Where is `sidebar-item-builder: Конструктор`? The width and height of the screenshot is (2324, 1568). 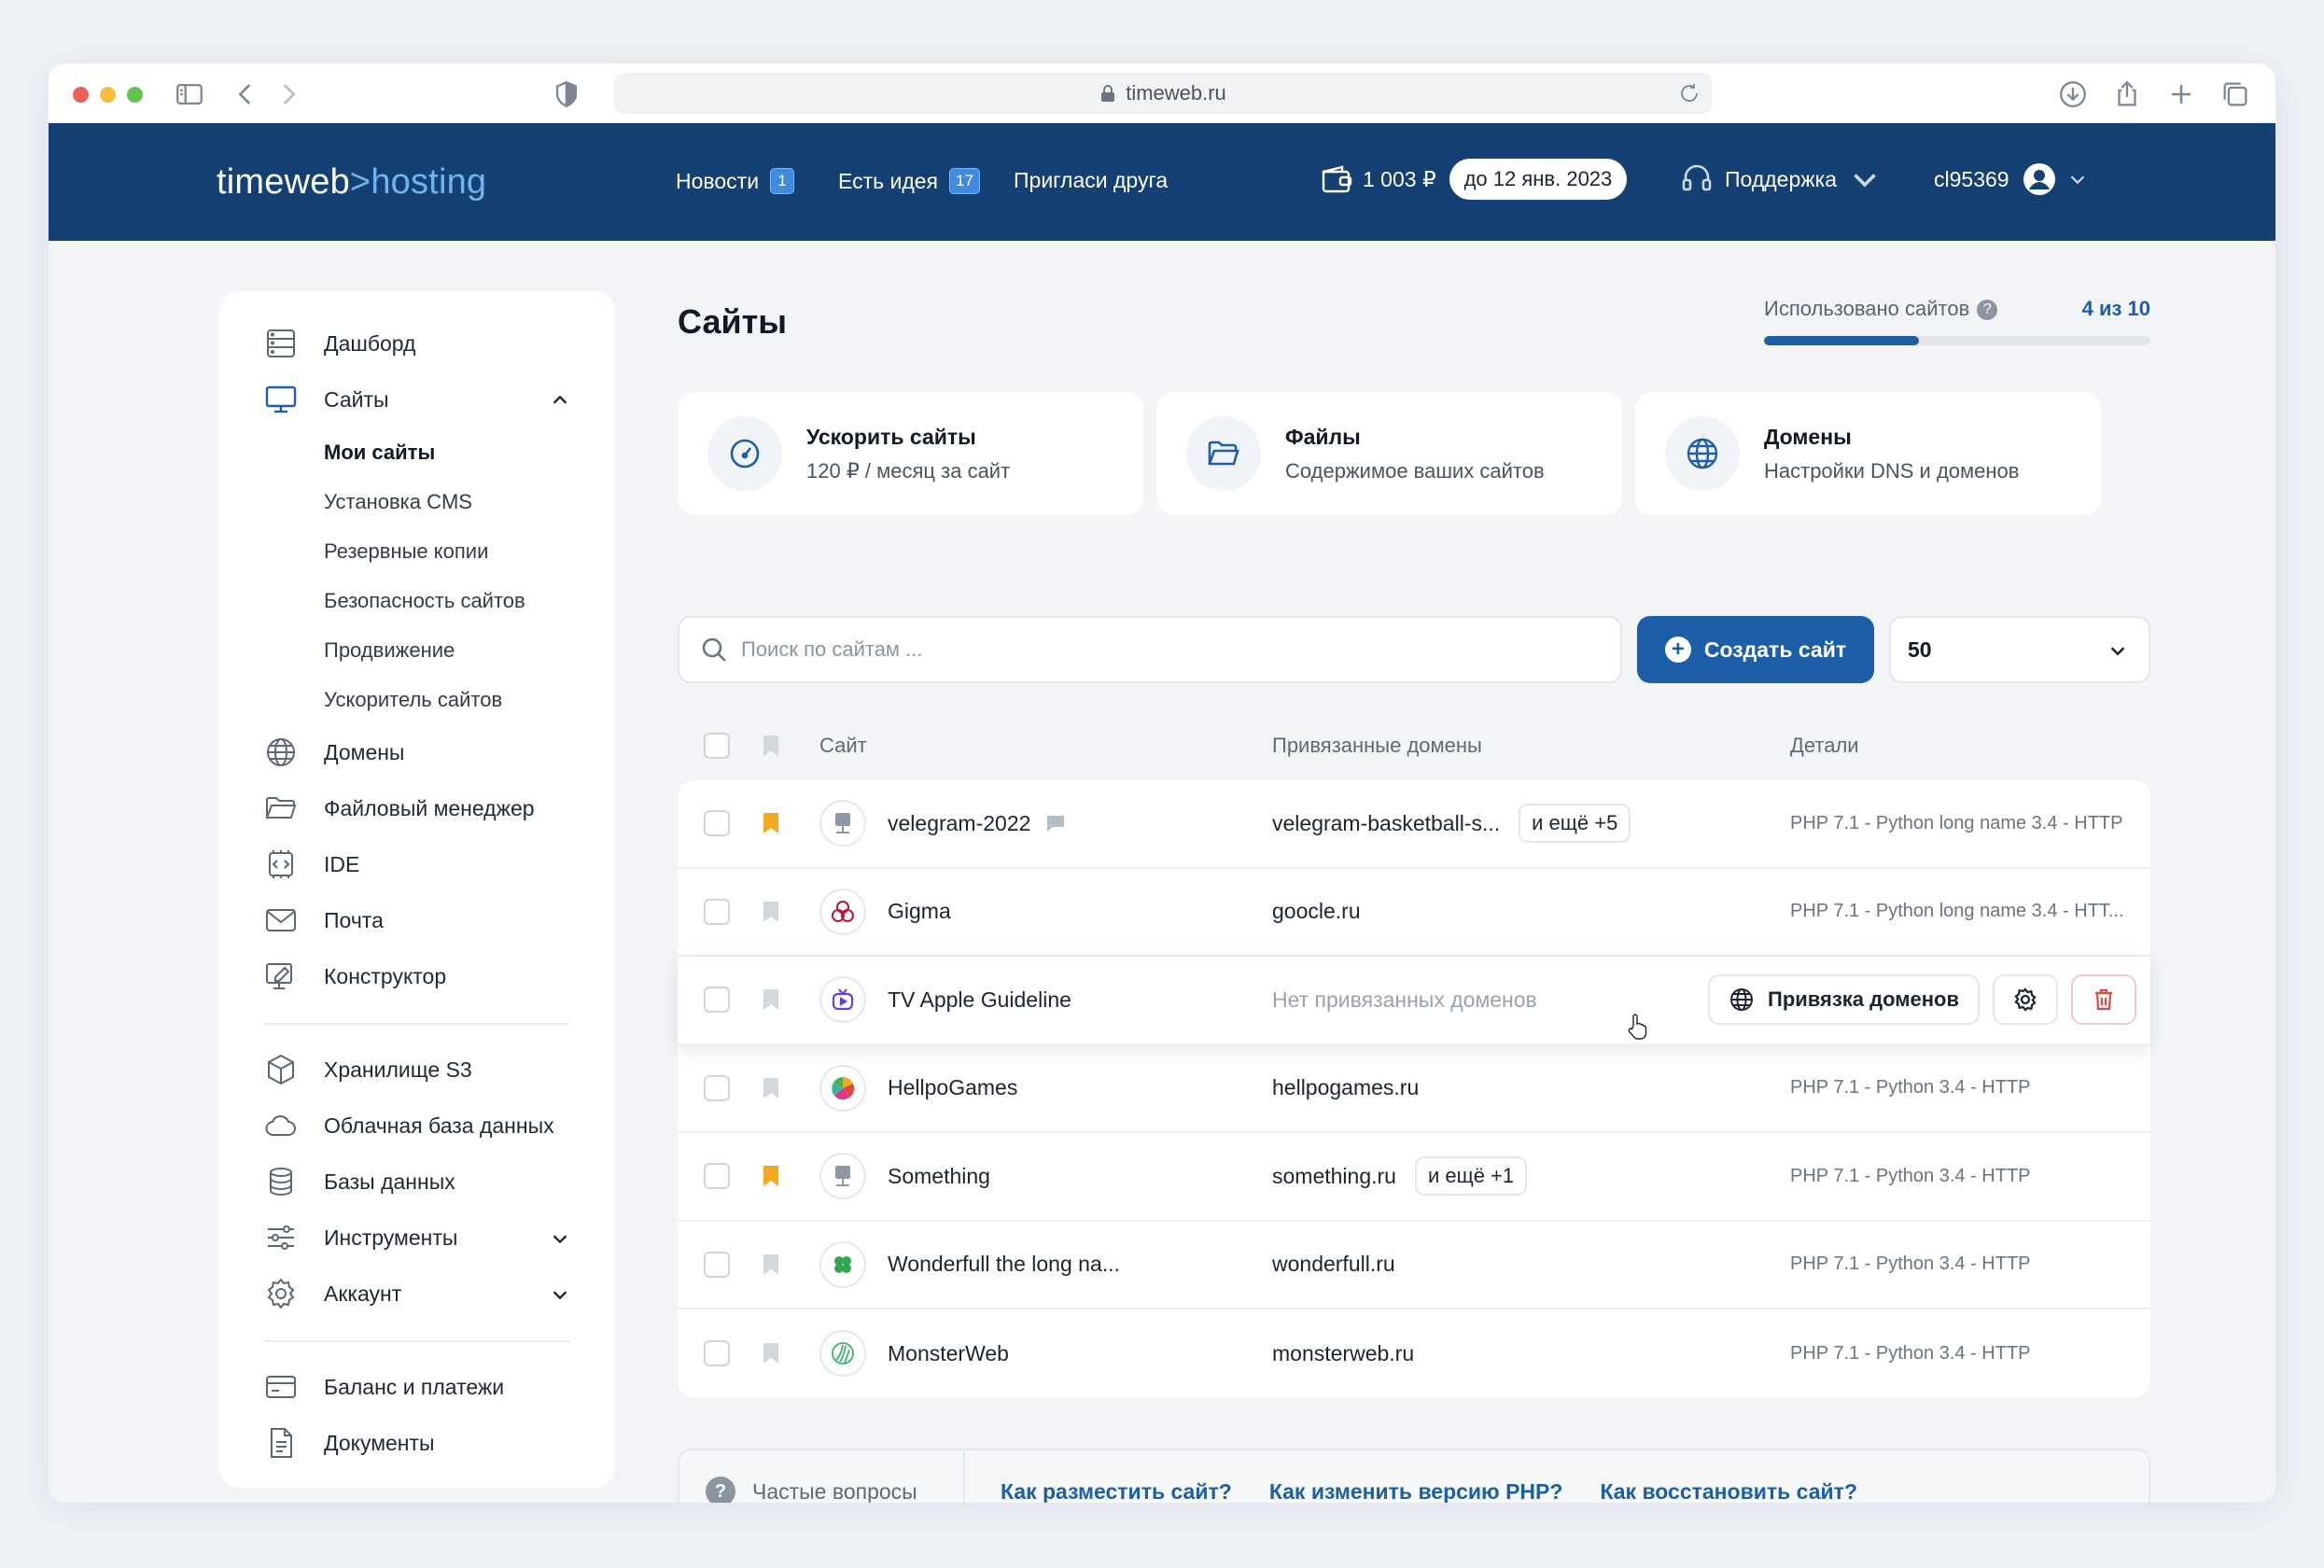
sidebar-item-builder: Конструктор is located at coordinates (417, 976).